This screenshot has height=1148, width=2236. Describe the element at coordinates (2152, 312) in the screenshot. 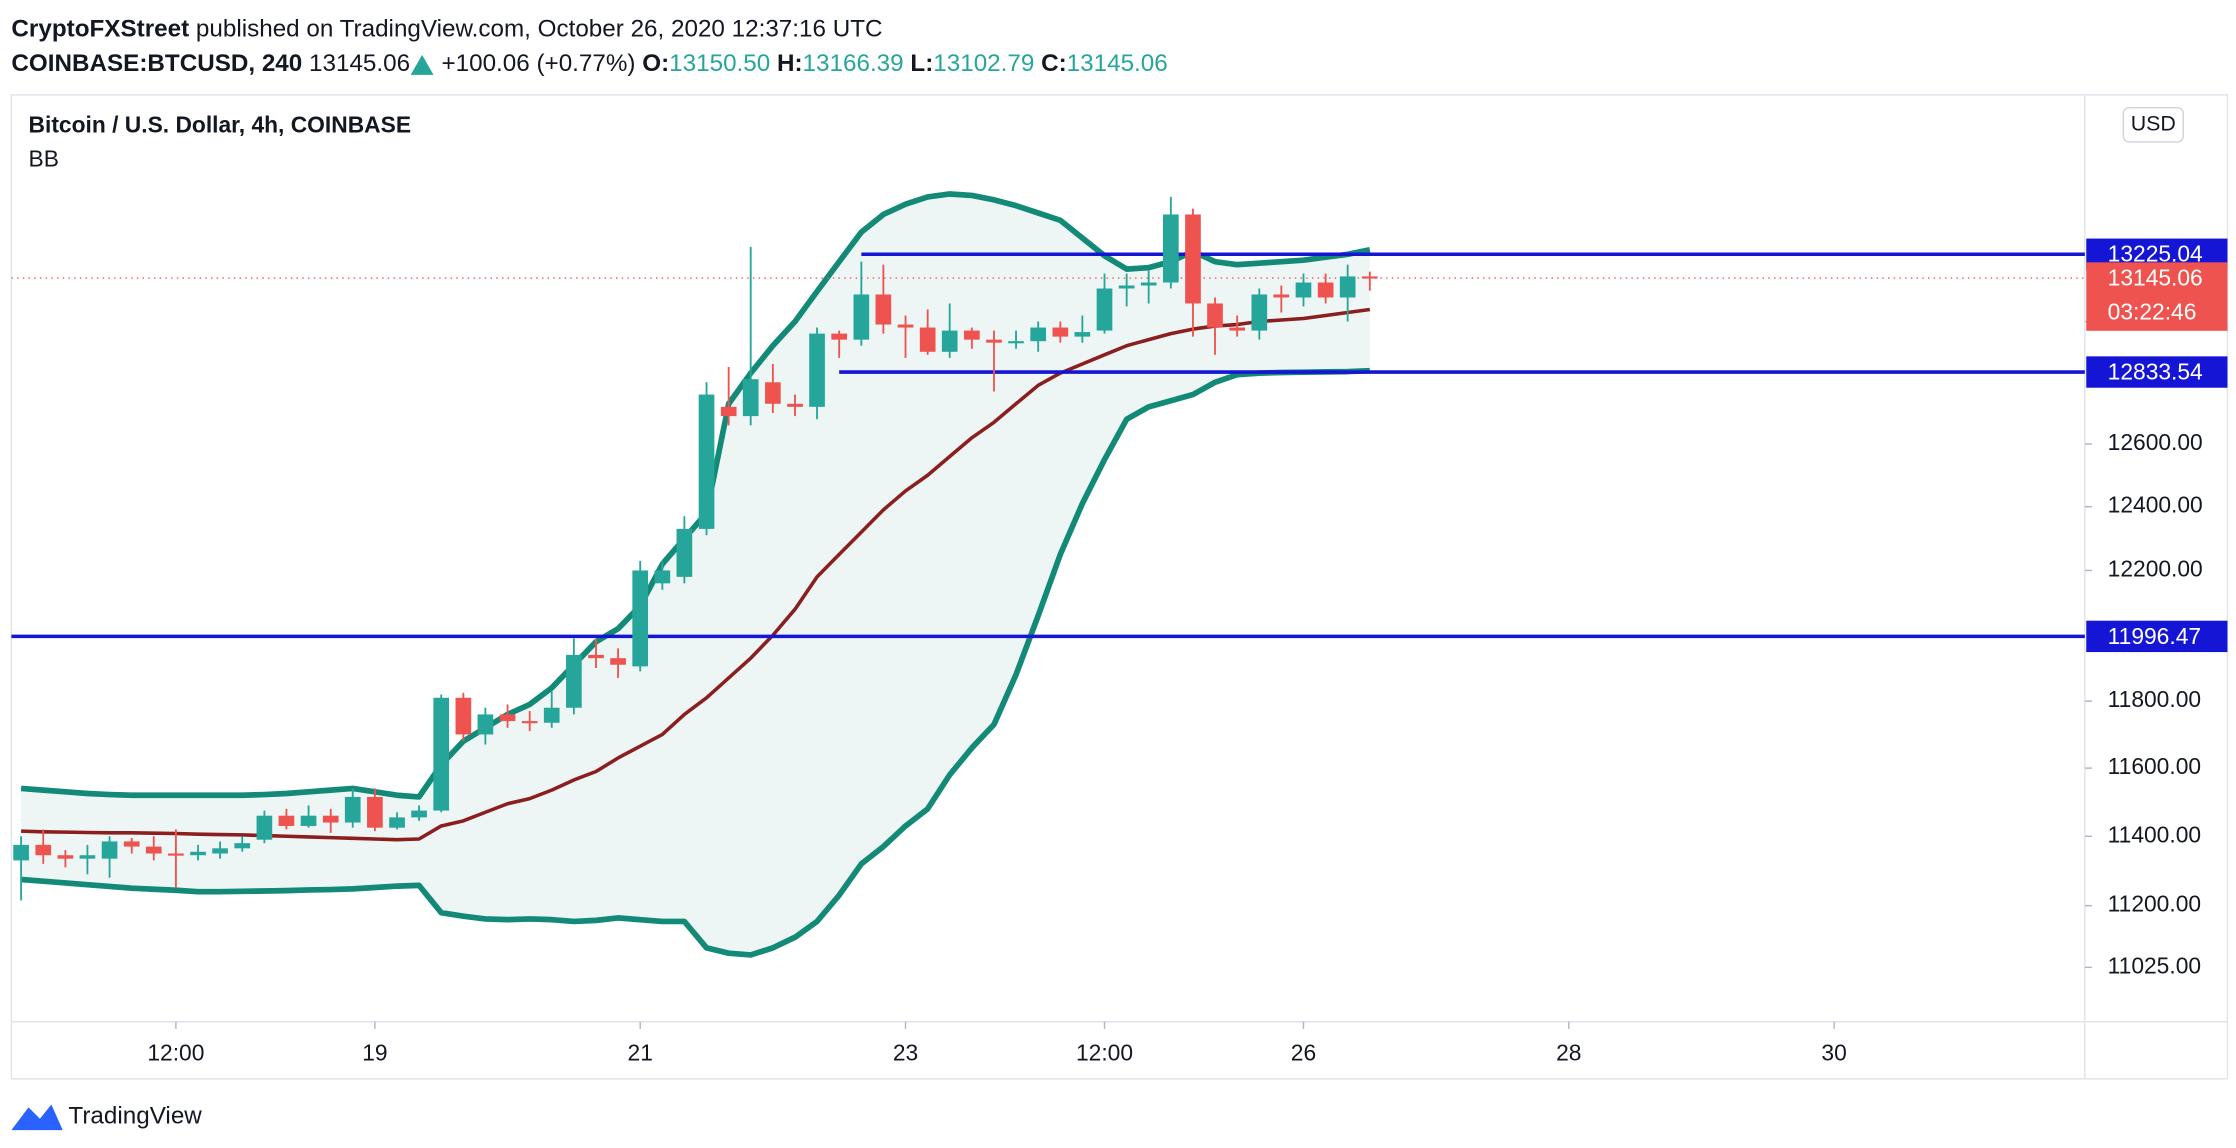

I see `countdown: 03:22:46` at that location.